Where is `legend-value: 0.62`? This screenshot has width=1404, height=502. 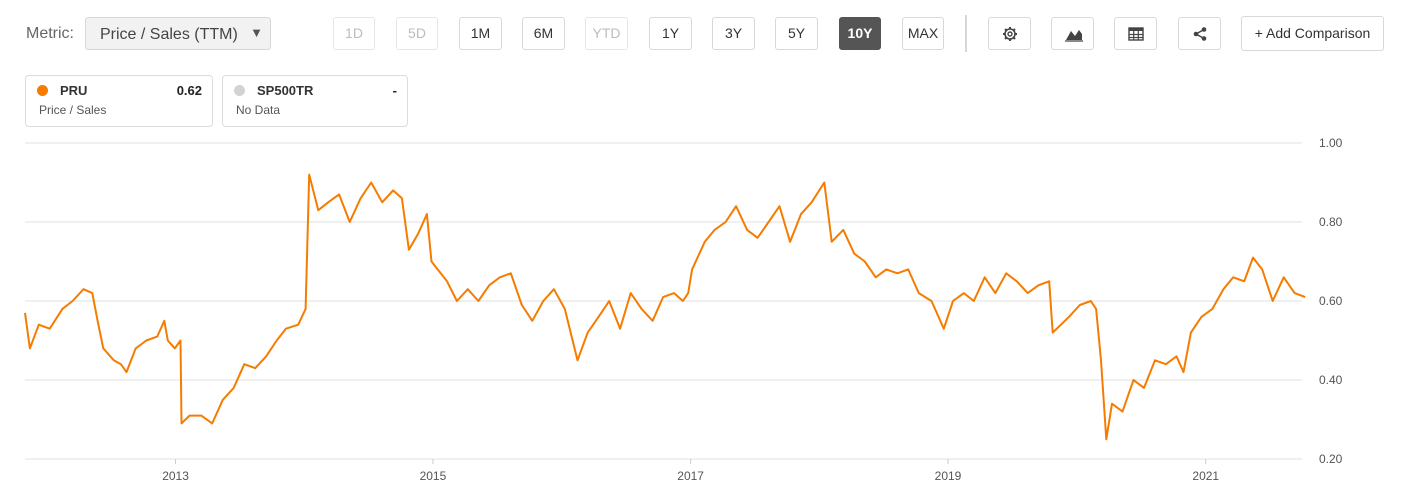 legend-value: 0.62 is located at coordinates (189, 90).